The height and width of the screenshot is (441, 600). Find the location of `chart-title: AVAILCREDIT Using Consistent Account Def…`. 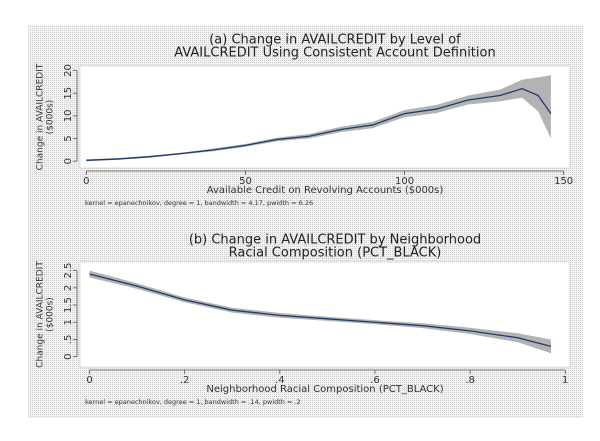

chart-title: AVAILCREDIT Using Consistent Account Def… is located at coordinates (334, 53).